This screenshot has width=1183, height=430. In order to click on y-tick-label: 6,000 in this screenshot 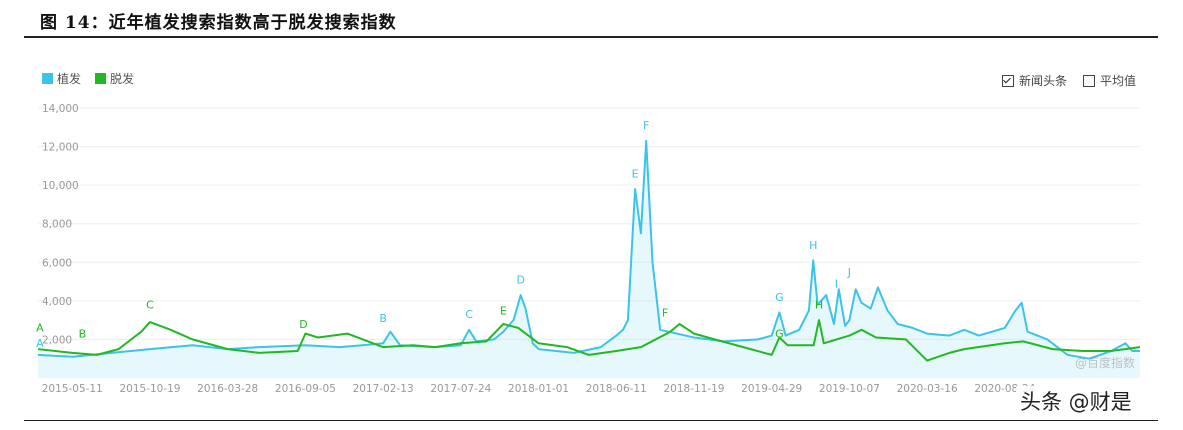, I will do `click(57, 263)`.